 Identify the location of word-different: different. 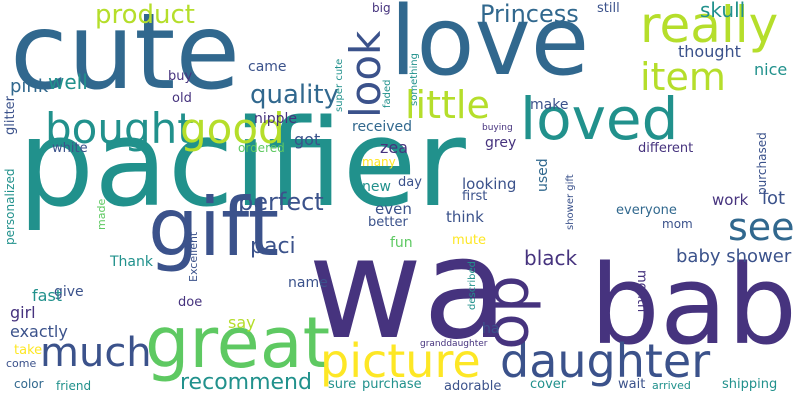
(666, 148).